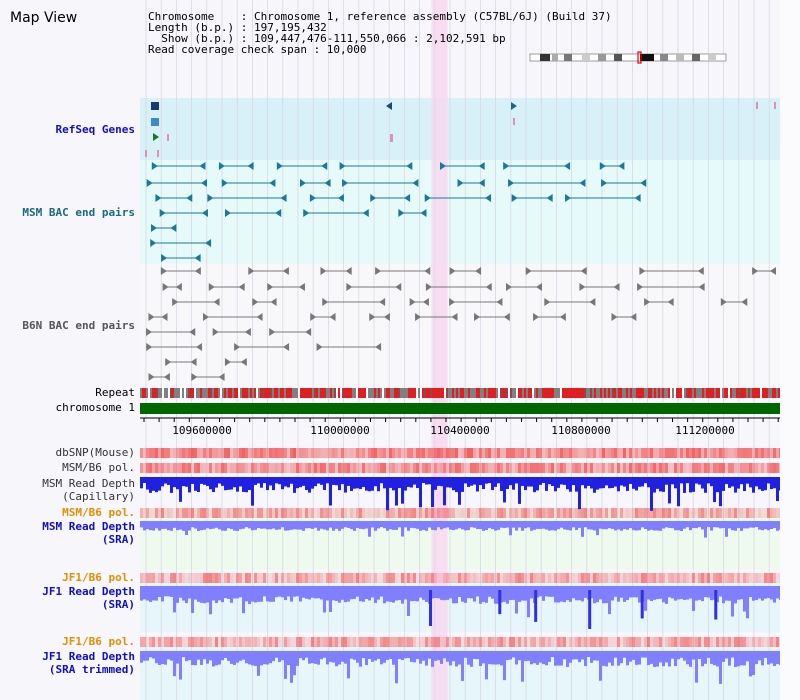  Describe the element at coordinates (91, 669) in the screenshot. I see `track-label-jf1-depth-trimmed-sub: (SRA trimmed)` at that location.